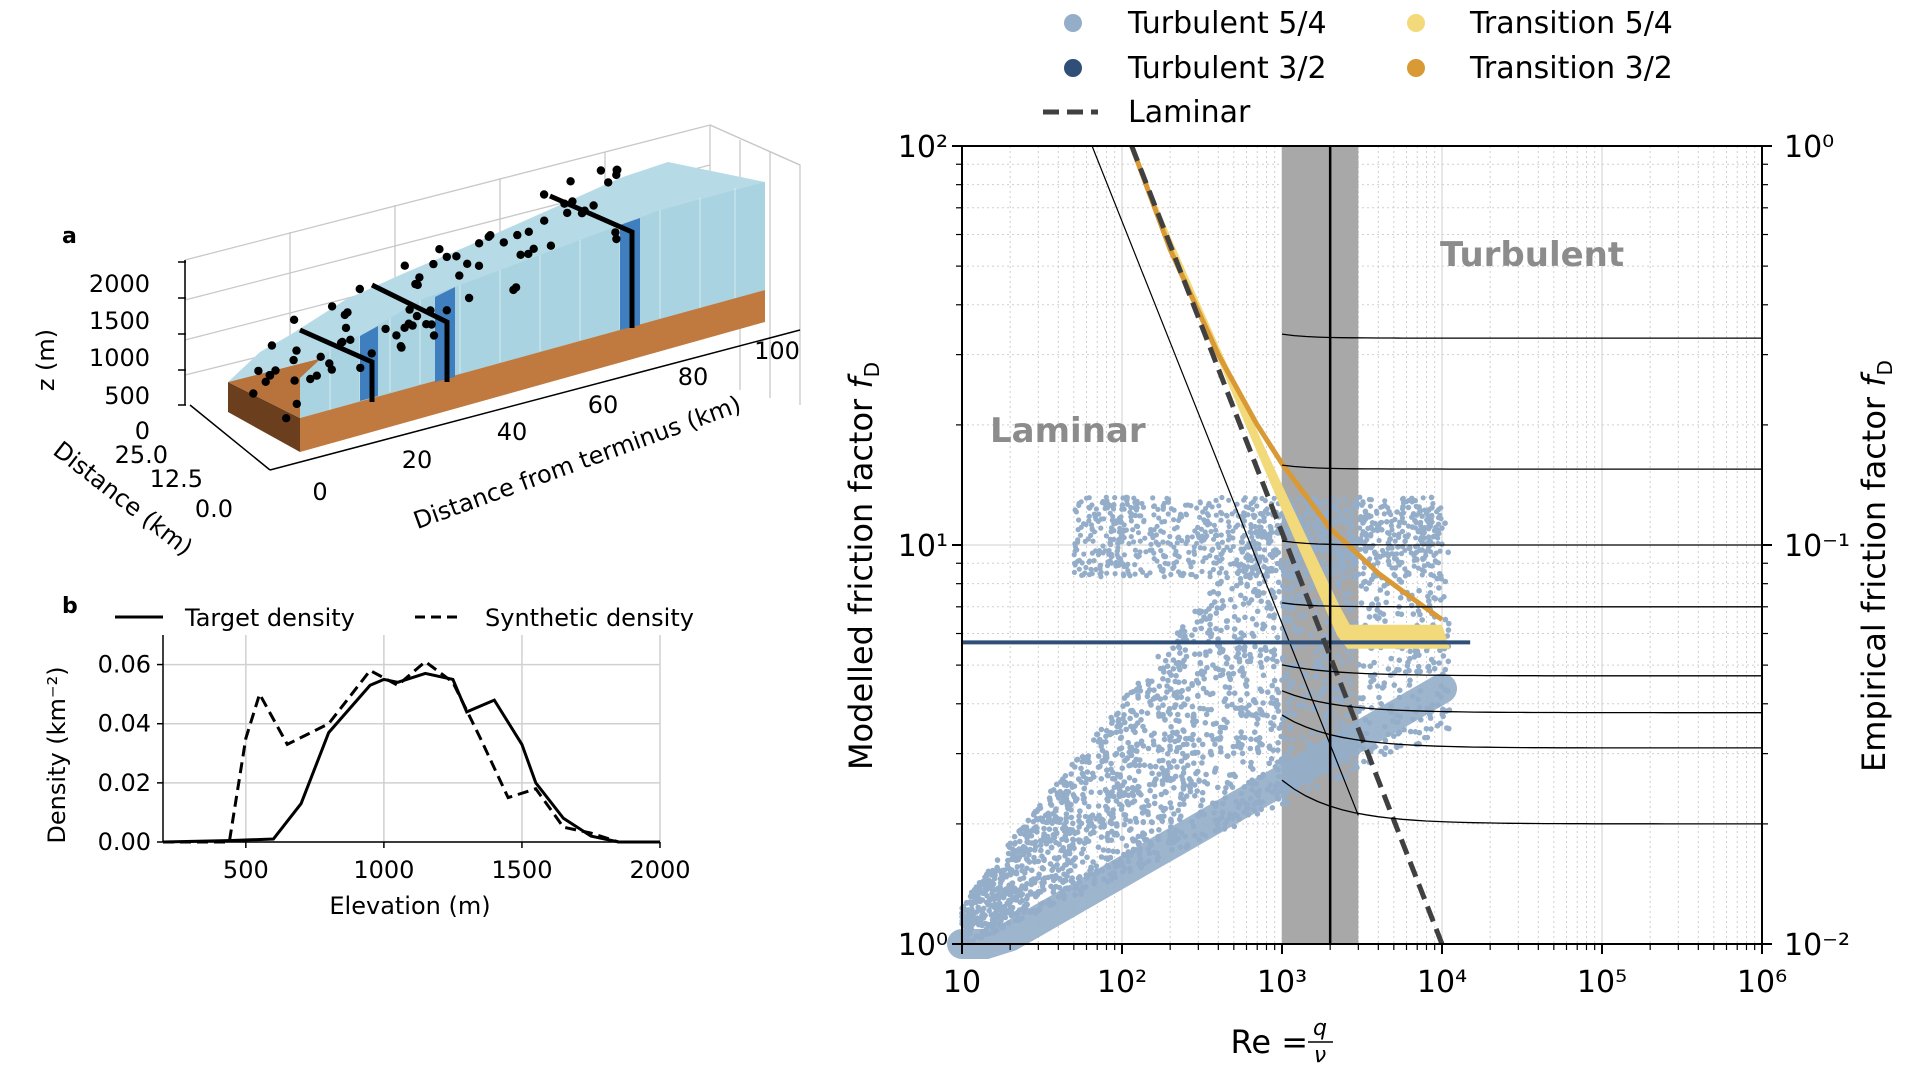 The width and height of the screenshot is (1920, 1080). Describe the element at coordinates (404, 618) in the screenshot. I see `legend-b: Target density Synthetic density` at that location.